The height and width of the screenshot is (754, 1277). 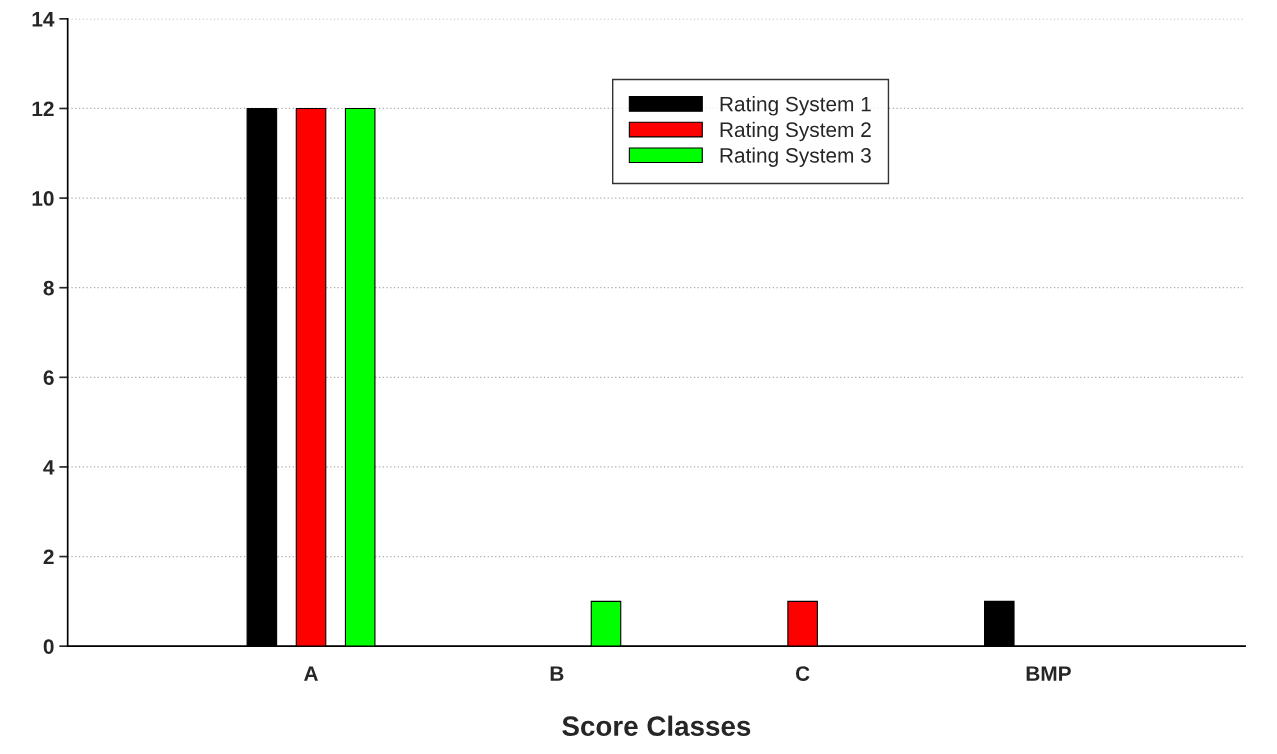 I want to click on legend-label: Rating System 2, so click(x=795, y=131).